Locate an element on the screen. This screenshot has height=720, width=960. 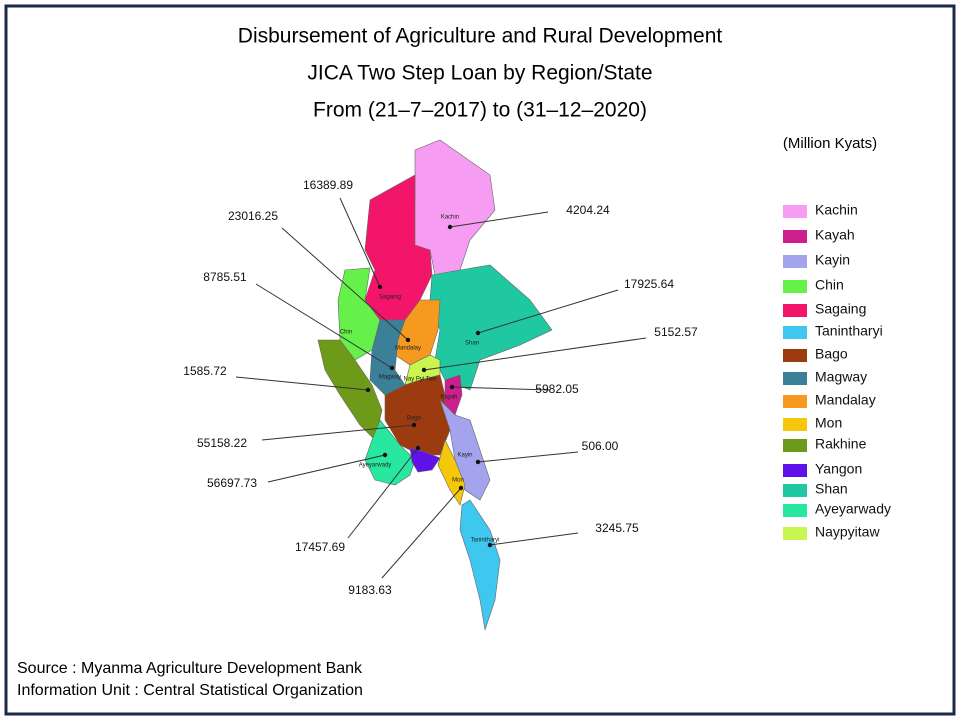
legend-label: Magway is located at coordinates (841, 377).